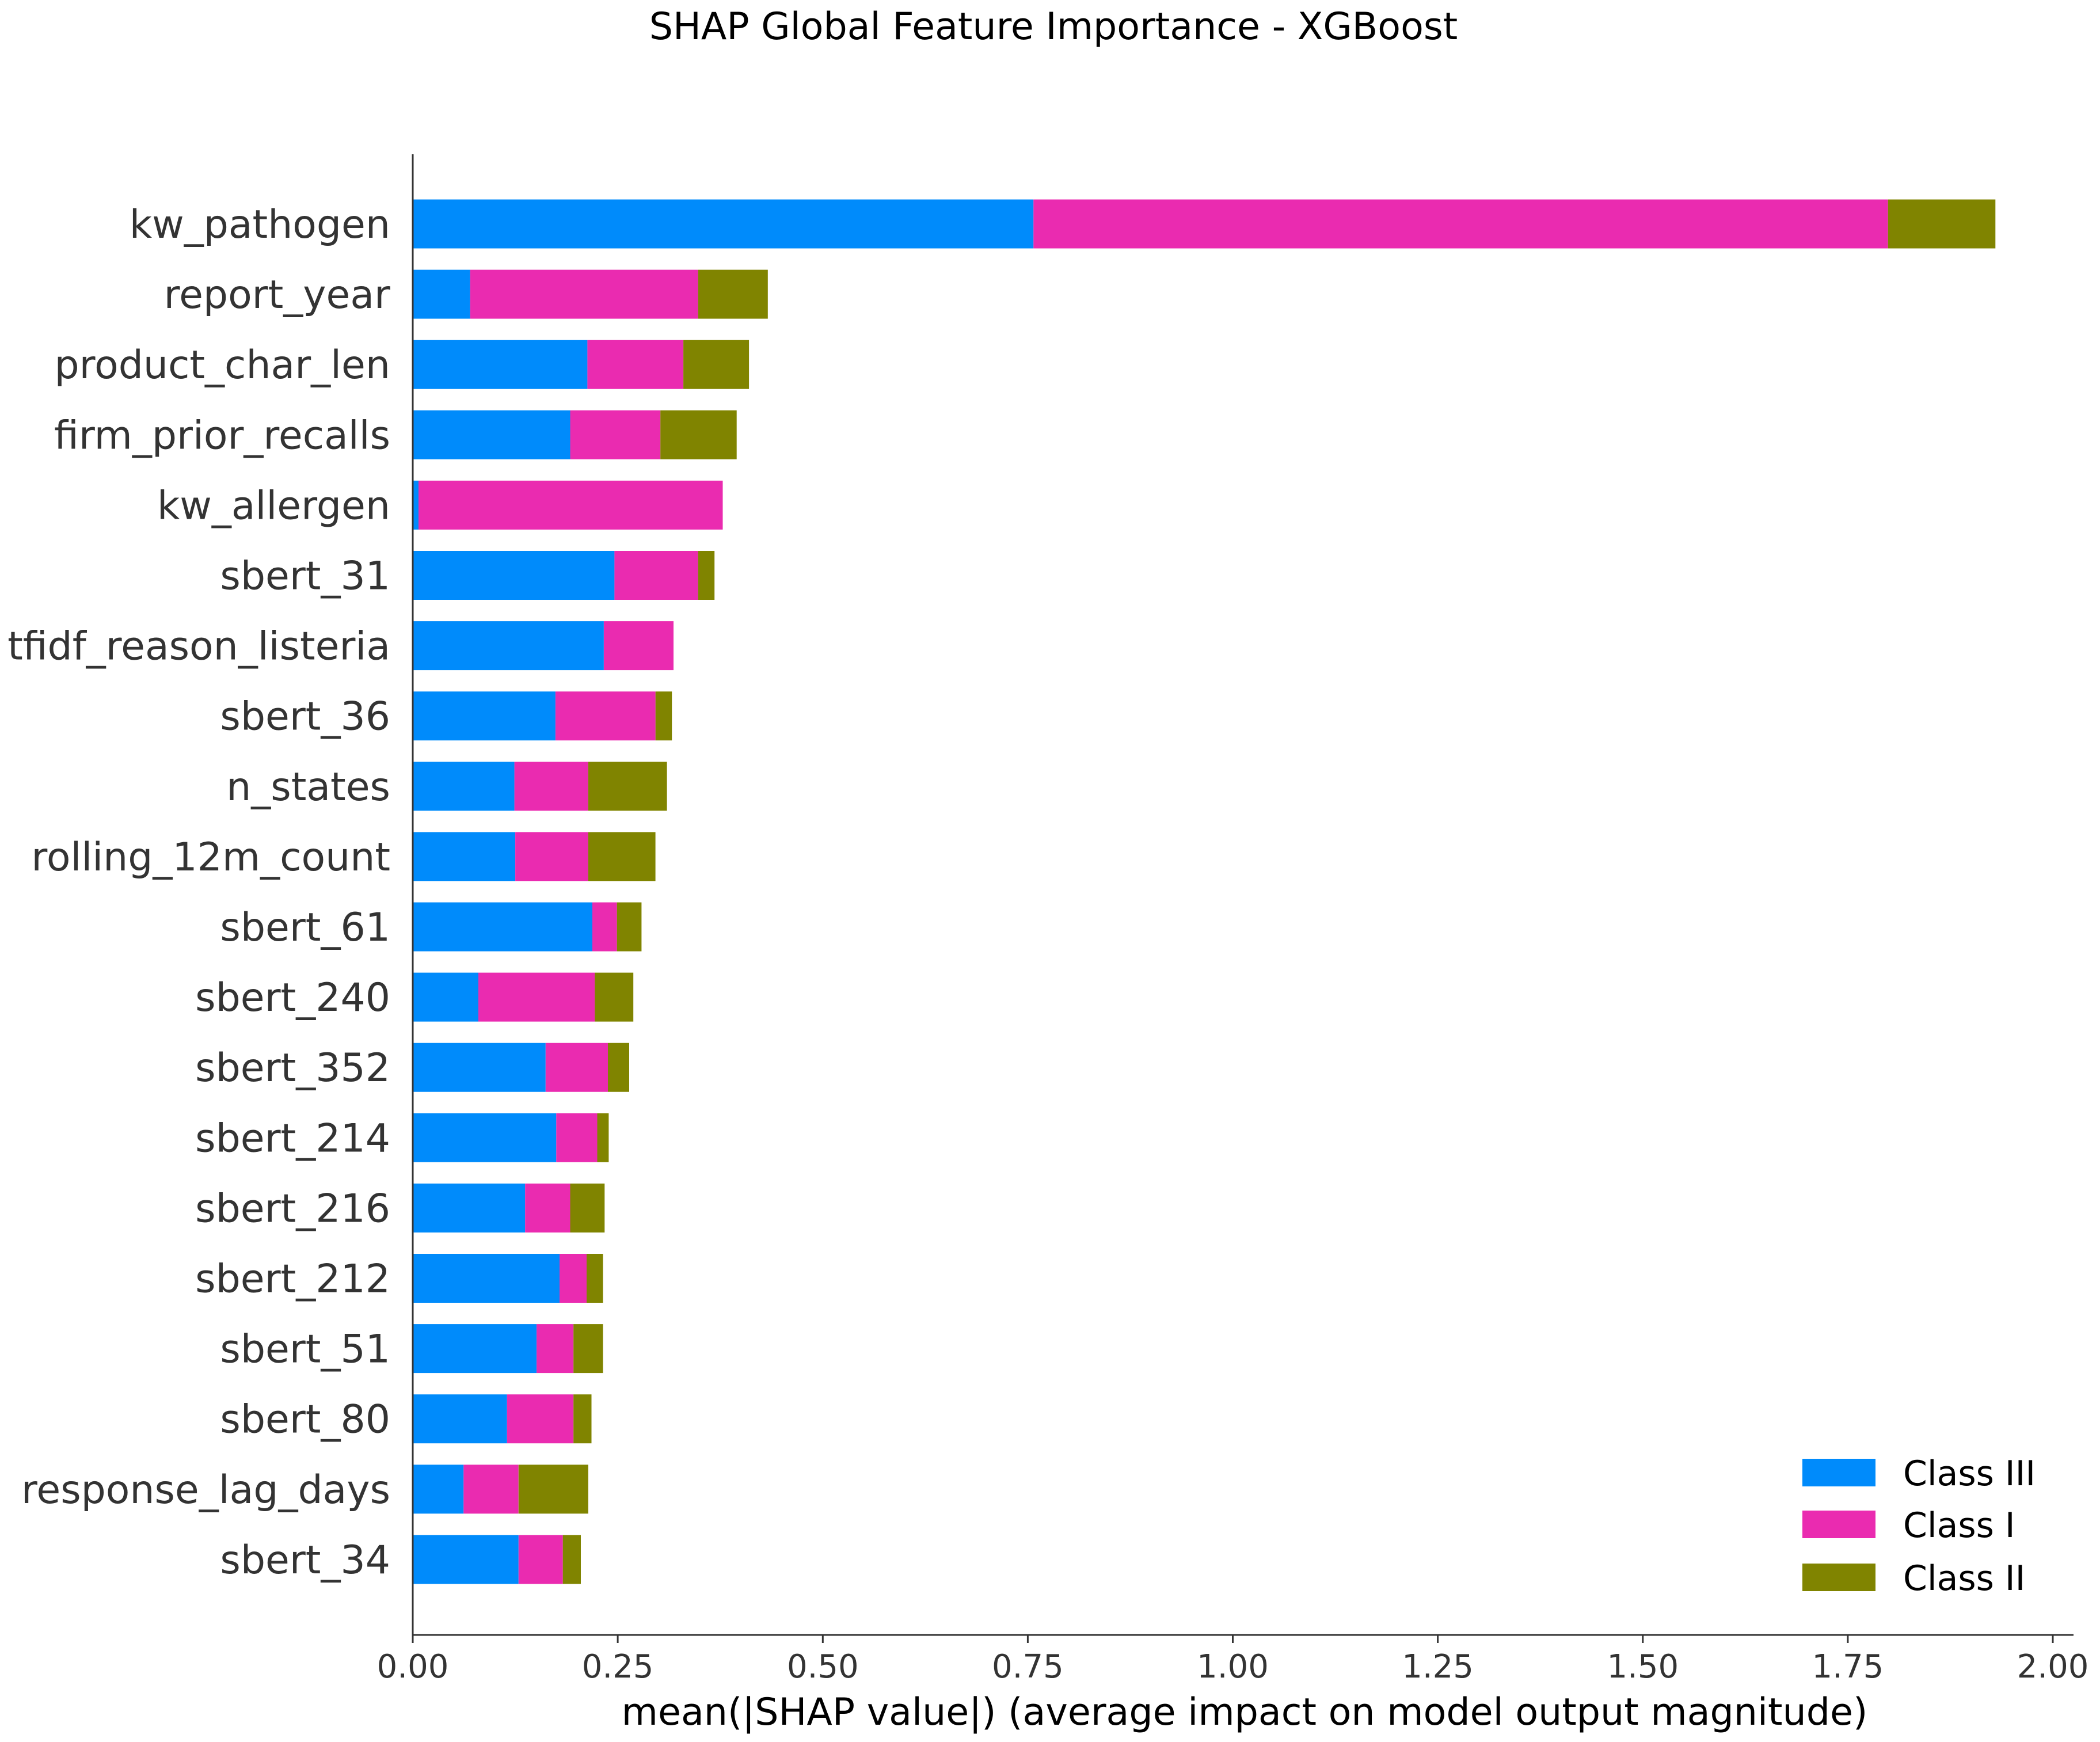 Image resolution: width=2100 pixels, height=1742 pixels. I want to click on bar-product_char_len-class-ii, so click(716, 364).